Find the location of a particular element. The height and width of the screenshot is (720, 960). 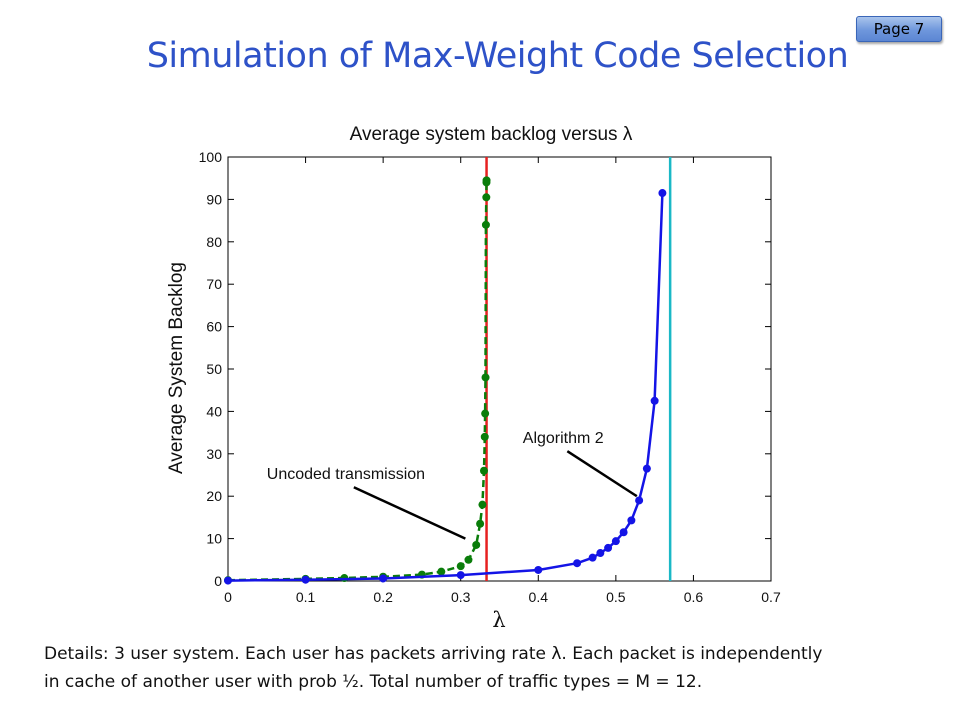

y-tick-label: 70 is located at coordinates (214, 284).